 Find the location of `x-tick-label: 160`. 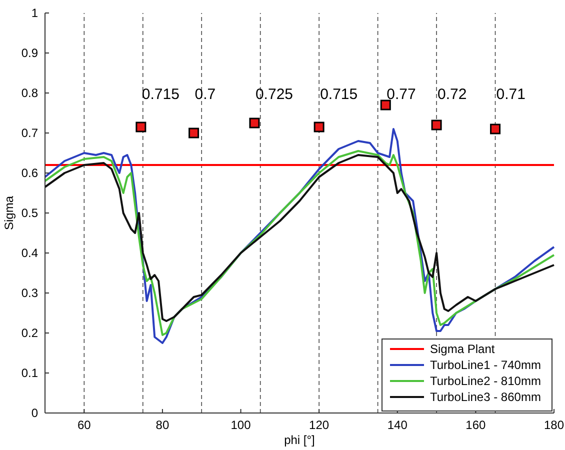

x-tick-label: 160 is located at coordinates (476, 425).